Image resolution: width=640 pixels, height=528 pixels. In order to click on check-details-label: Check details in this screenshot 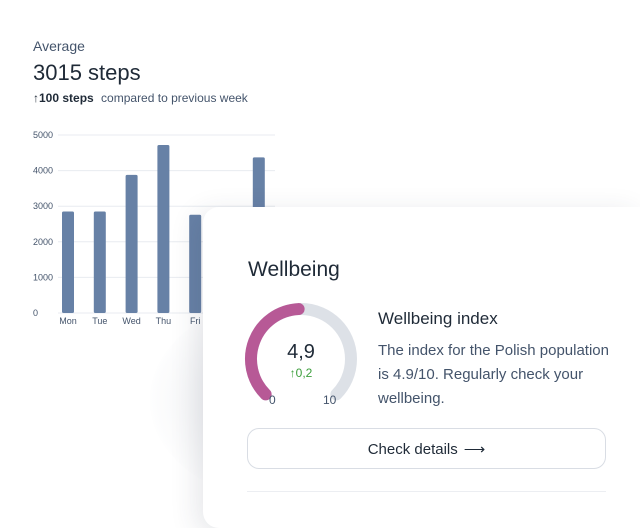, I will do `click(412, 449)`.